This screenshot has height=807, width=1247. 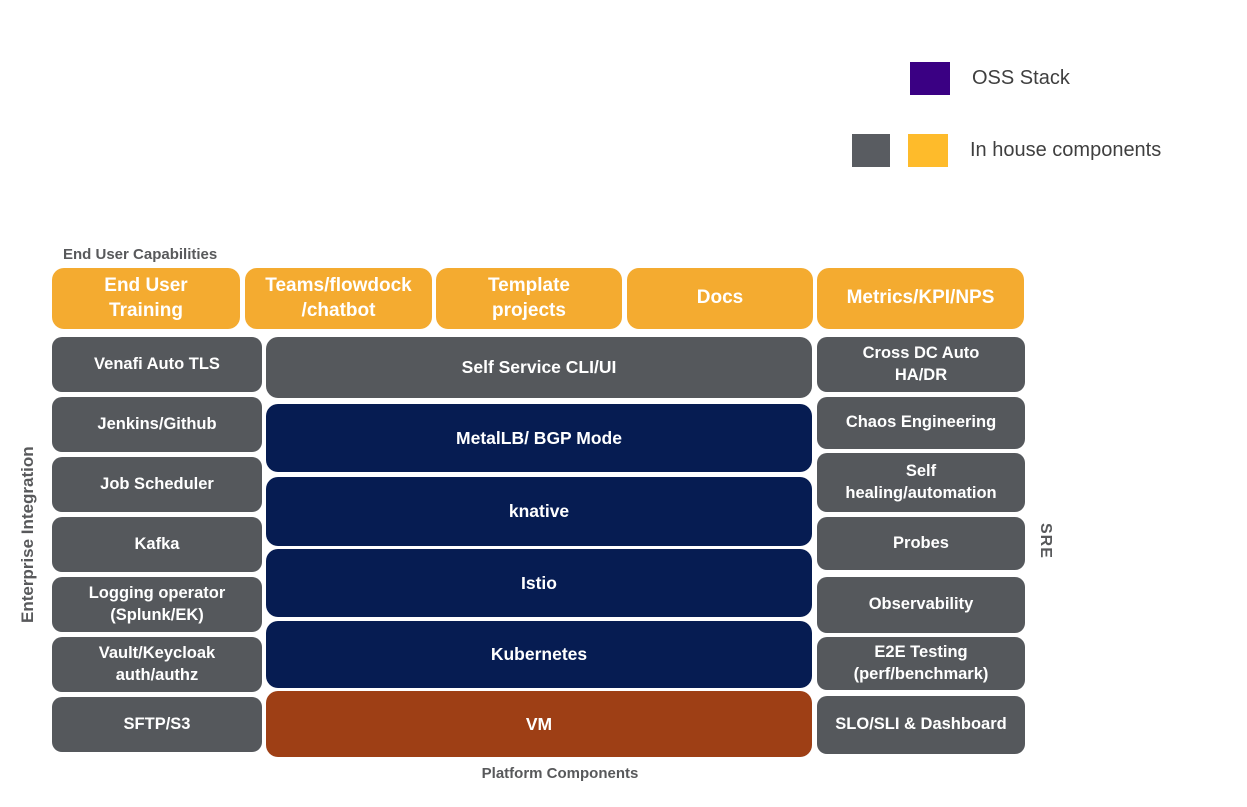 I want to click on box-venafi-auto-tls: Venafi Auto TLS, so click(x=157, y=364).